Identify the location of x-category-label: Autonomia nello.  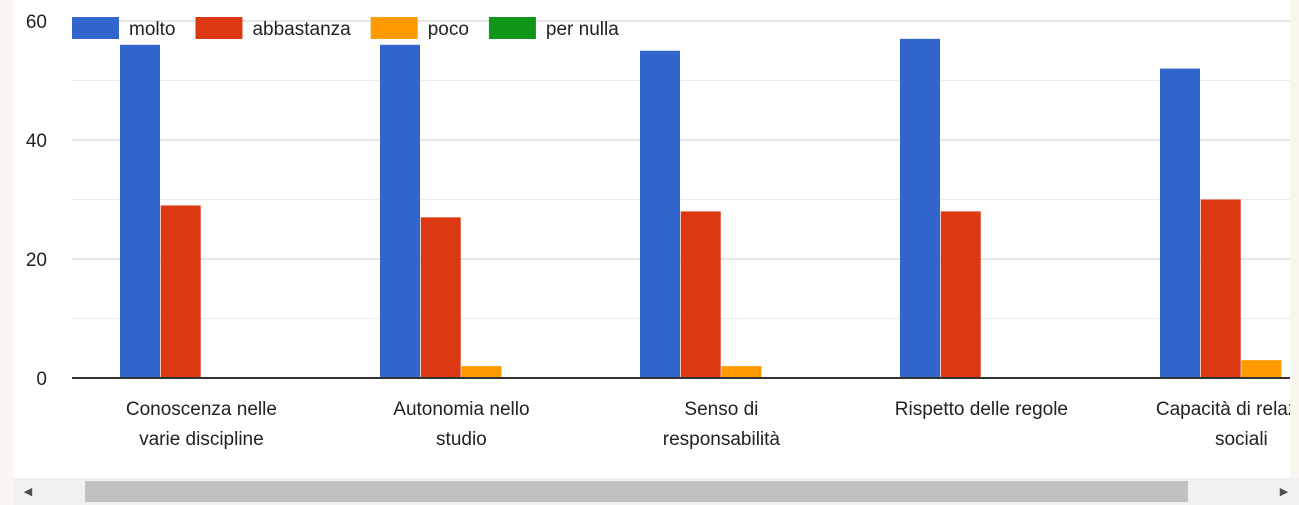
(461, 409).